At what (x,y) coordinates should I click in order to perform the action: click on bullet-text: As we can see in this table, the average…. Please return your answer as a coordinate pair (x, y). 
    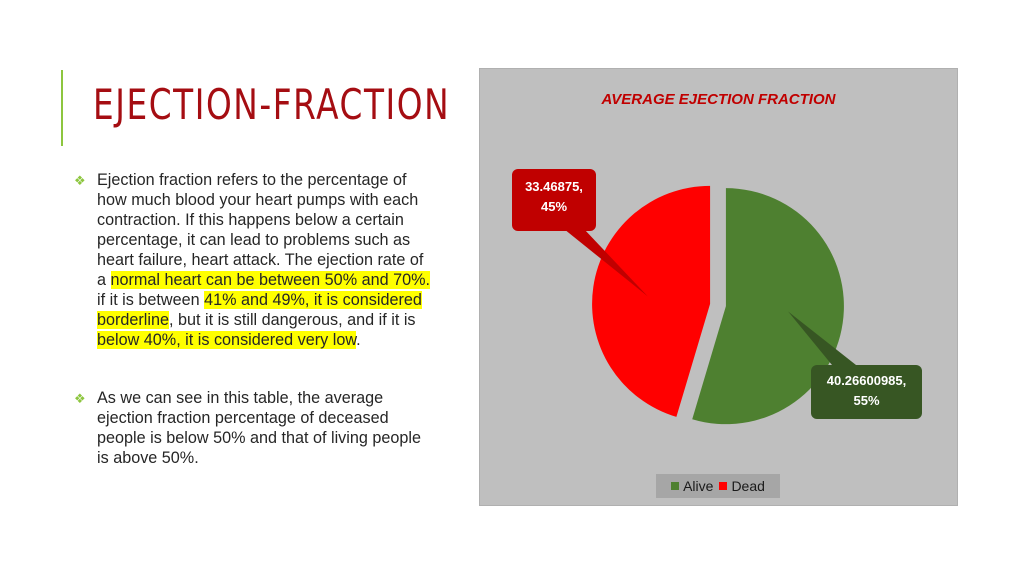
    Looking at the image, I should click on (259, 428).